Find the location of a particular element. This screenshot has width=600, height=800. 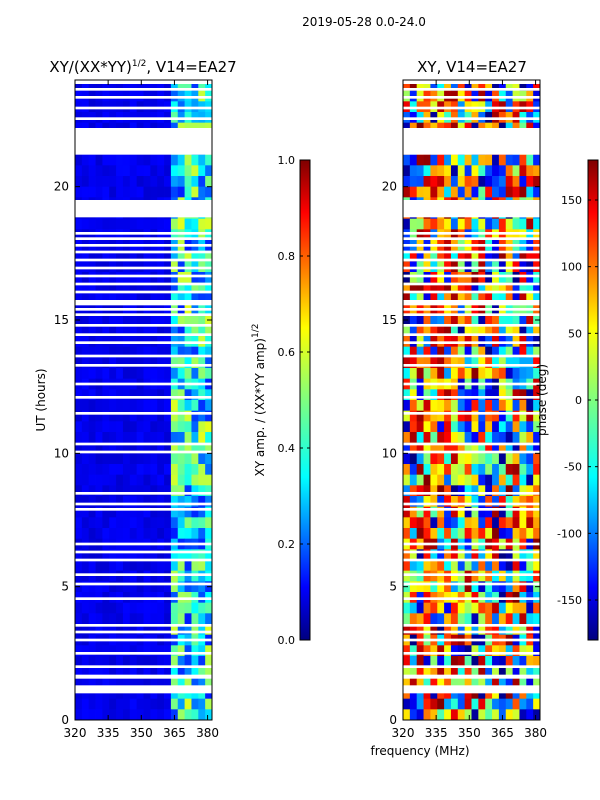

amplitude-ylabel: UT (hours) is located at coordinates (41, 399).